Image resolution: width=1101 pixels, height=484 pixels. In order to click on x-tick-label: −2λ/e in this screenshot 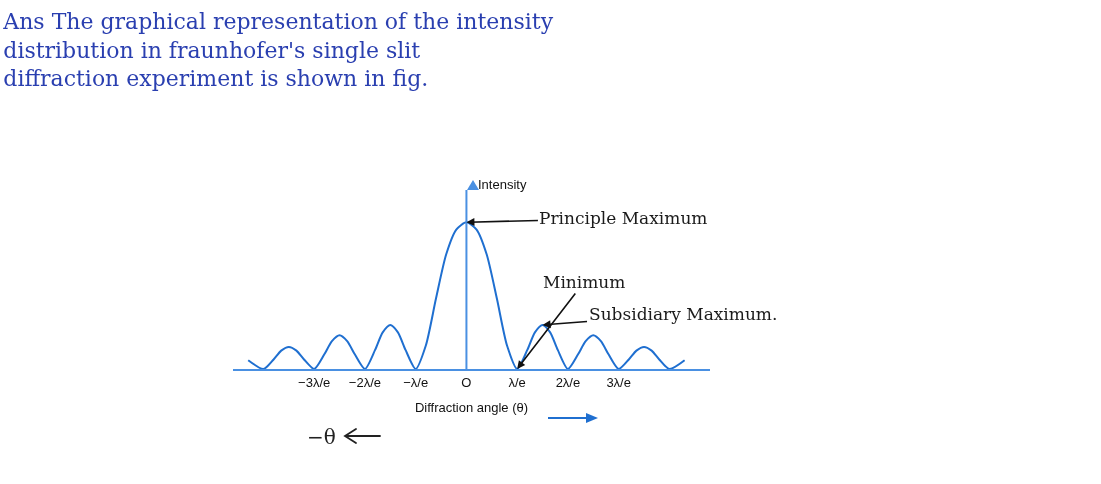, I will do `click(365, 382)`.